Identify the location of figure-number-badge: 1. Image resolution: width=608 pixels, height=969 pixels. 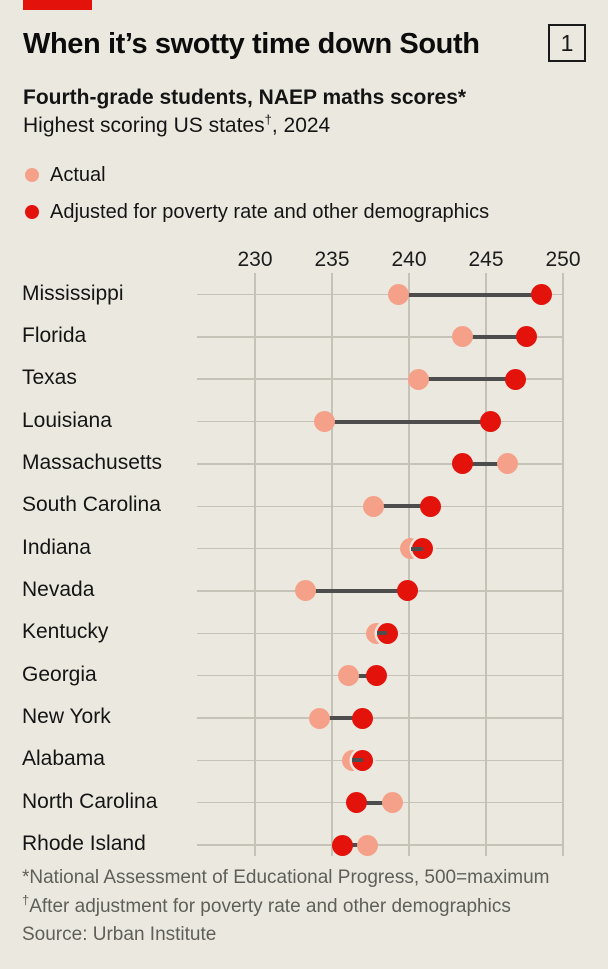
(567, 43).